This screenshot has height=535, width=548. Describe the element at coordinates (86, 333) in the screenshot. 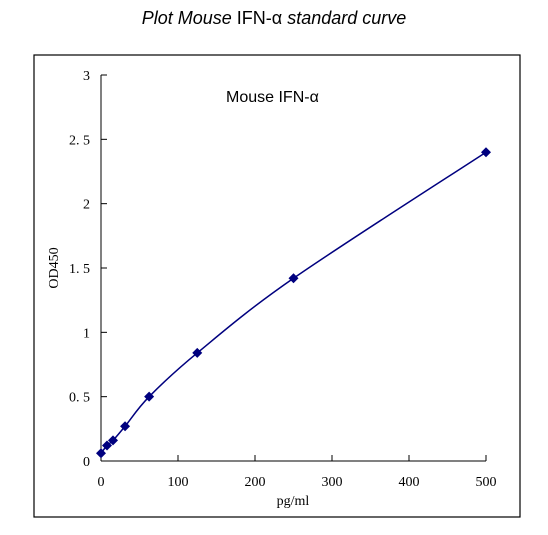

I see `y-tick-label: 1` at that location.